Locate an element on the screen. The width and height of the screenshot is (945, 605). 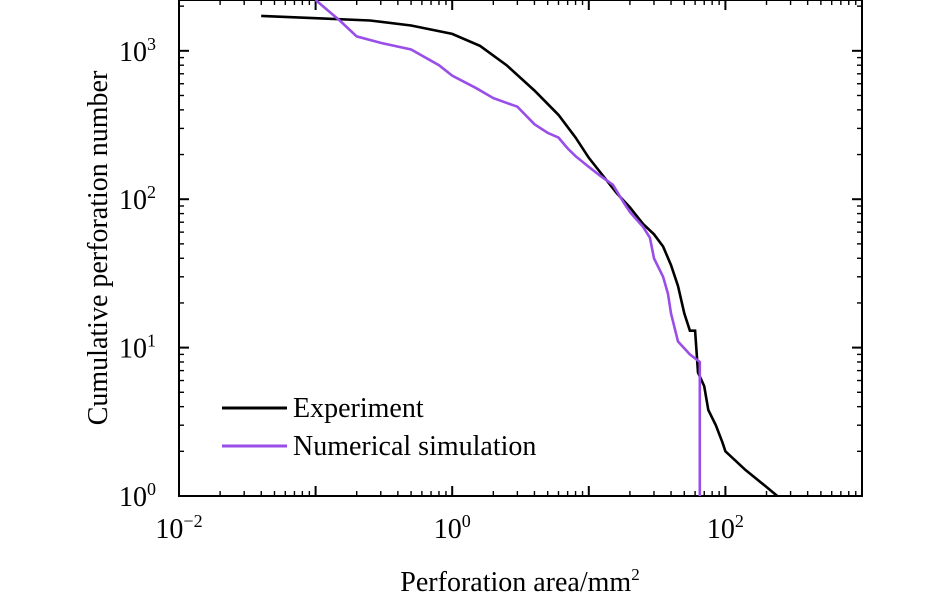
x-axis-label: Perforation area/mm2 is located at coordinates (519, 581).